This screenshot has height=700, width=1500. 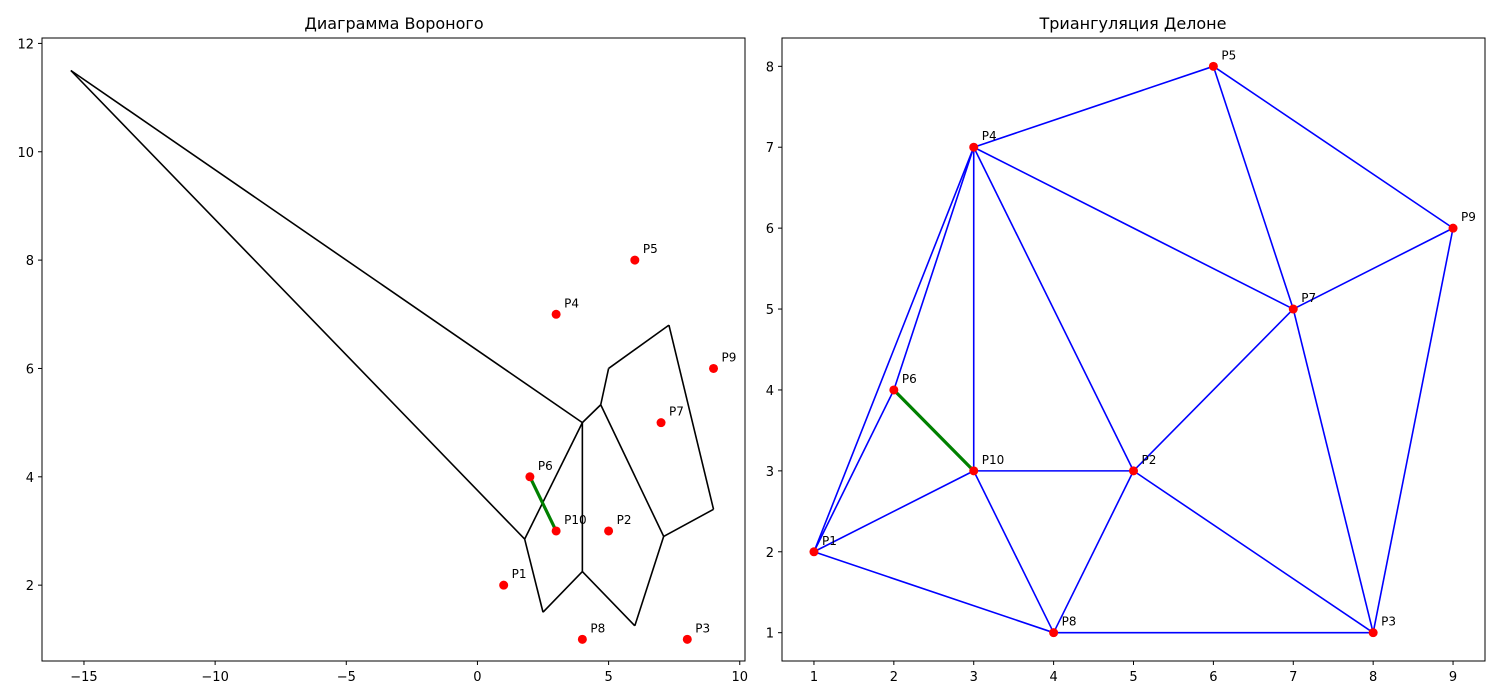 What do you see at coordinates (214, 677) in the screenshot?
I see `voronoi-x-tick-label: −10` at bounding box center [214, 677].